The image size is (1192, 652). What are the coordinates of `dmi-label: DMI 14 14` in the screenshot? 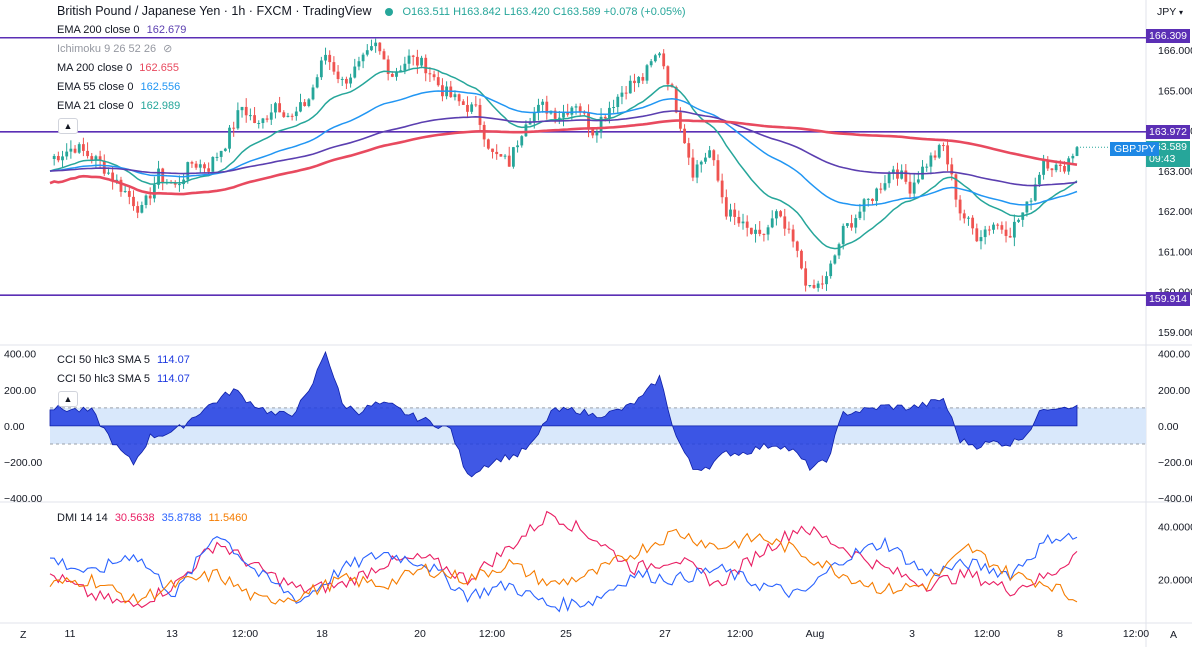 It's located at (82, 518).